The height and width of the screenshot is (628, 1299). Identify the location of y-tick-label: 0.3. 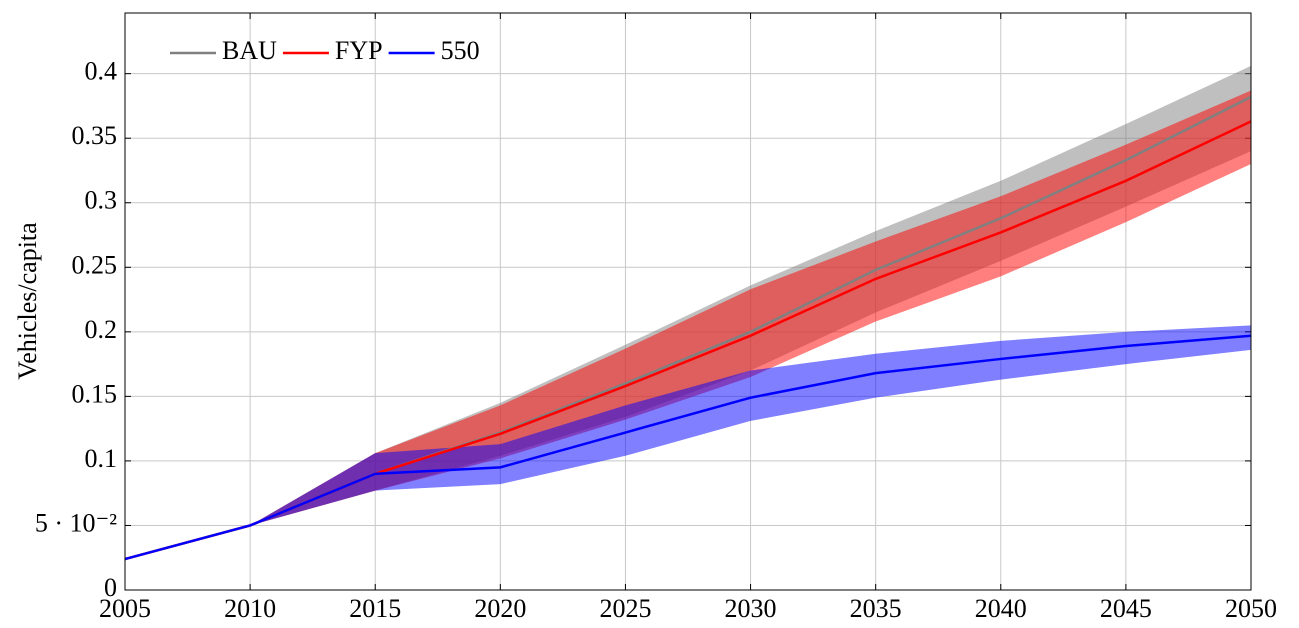
(101, 200).